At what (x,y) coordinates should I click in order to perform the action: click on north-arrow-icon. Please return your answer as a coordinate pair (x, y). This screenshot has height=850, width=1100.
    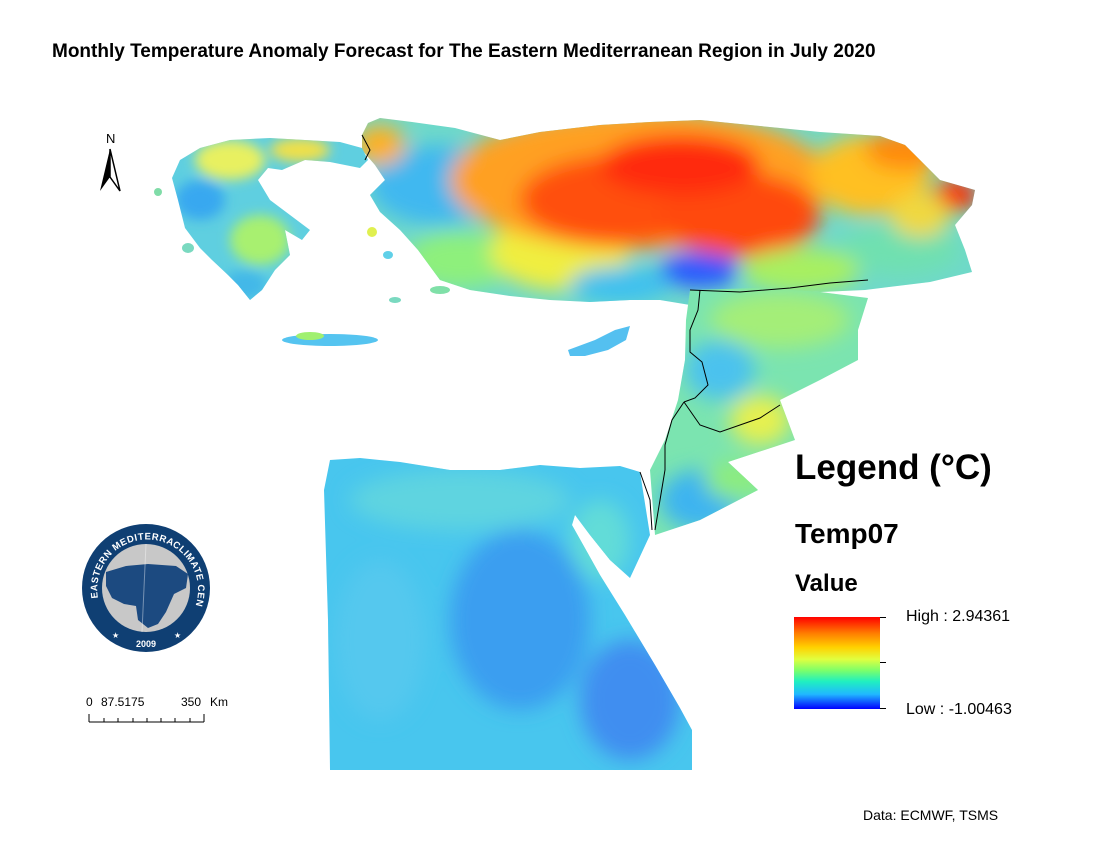
    Looking at the image, I should click on (110, 170).